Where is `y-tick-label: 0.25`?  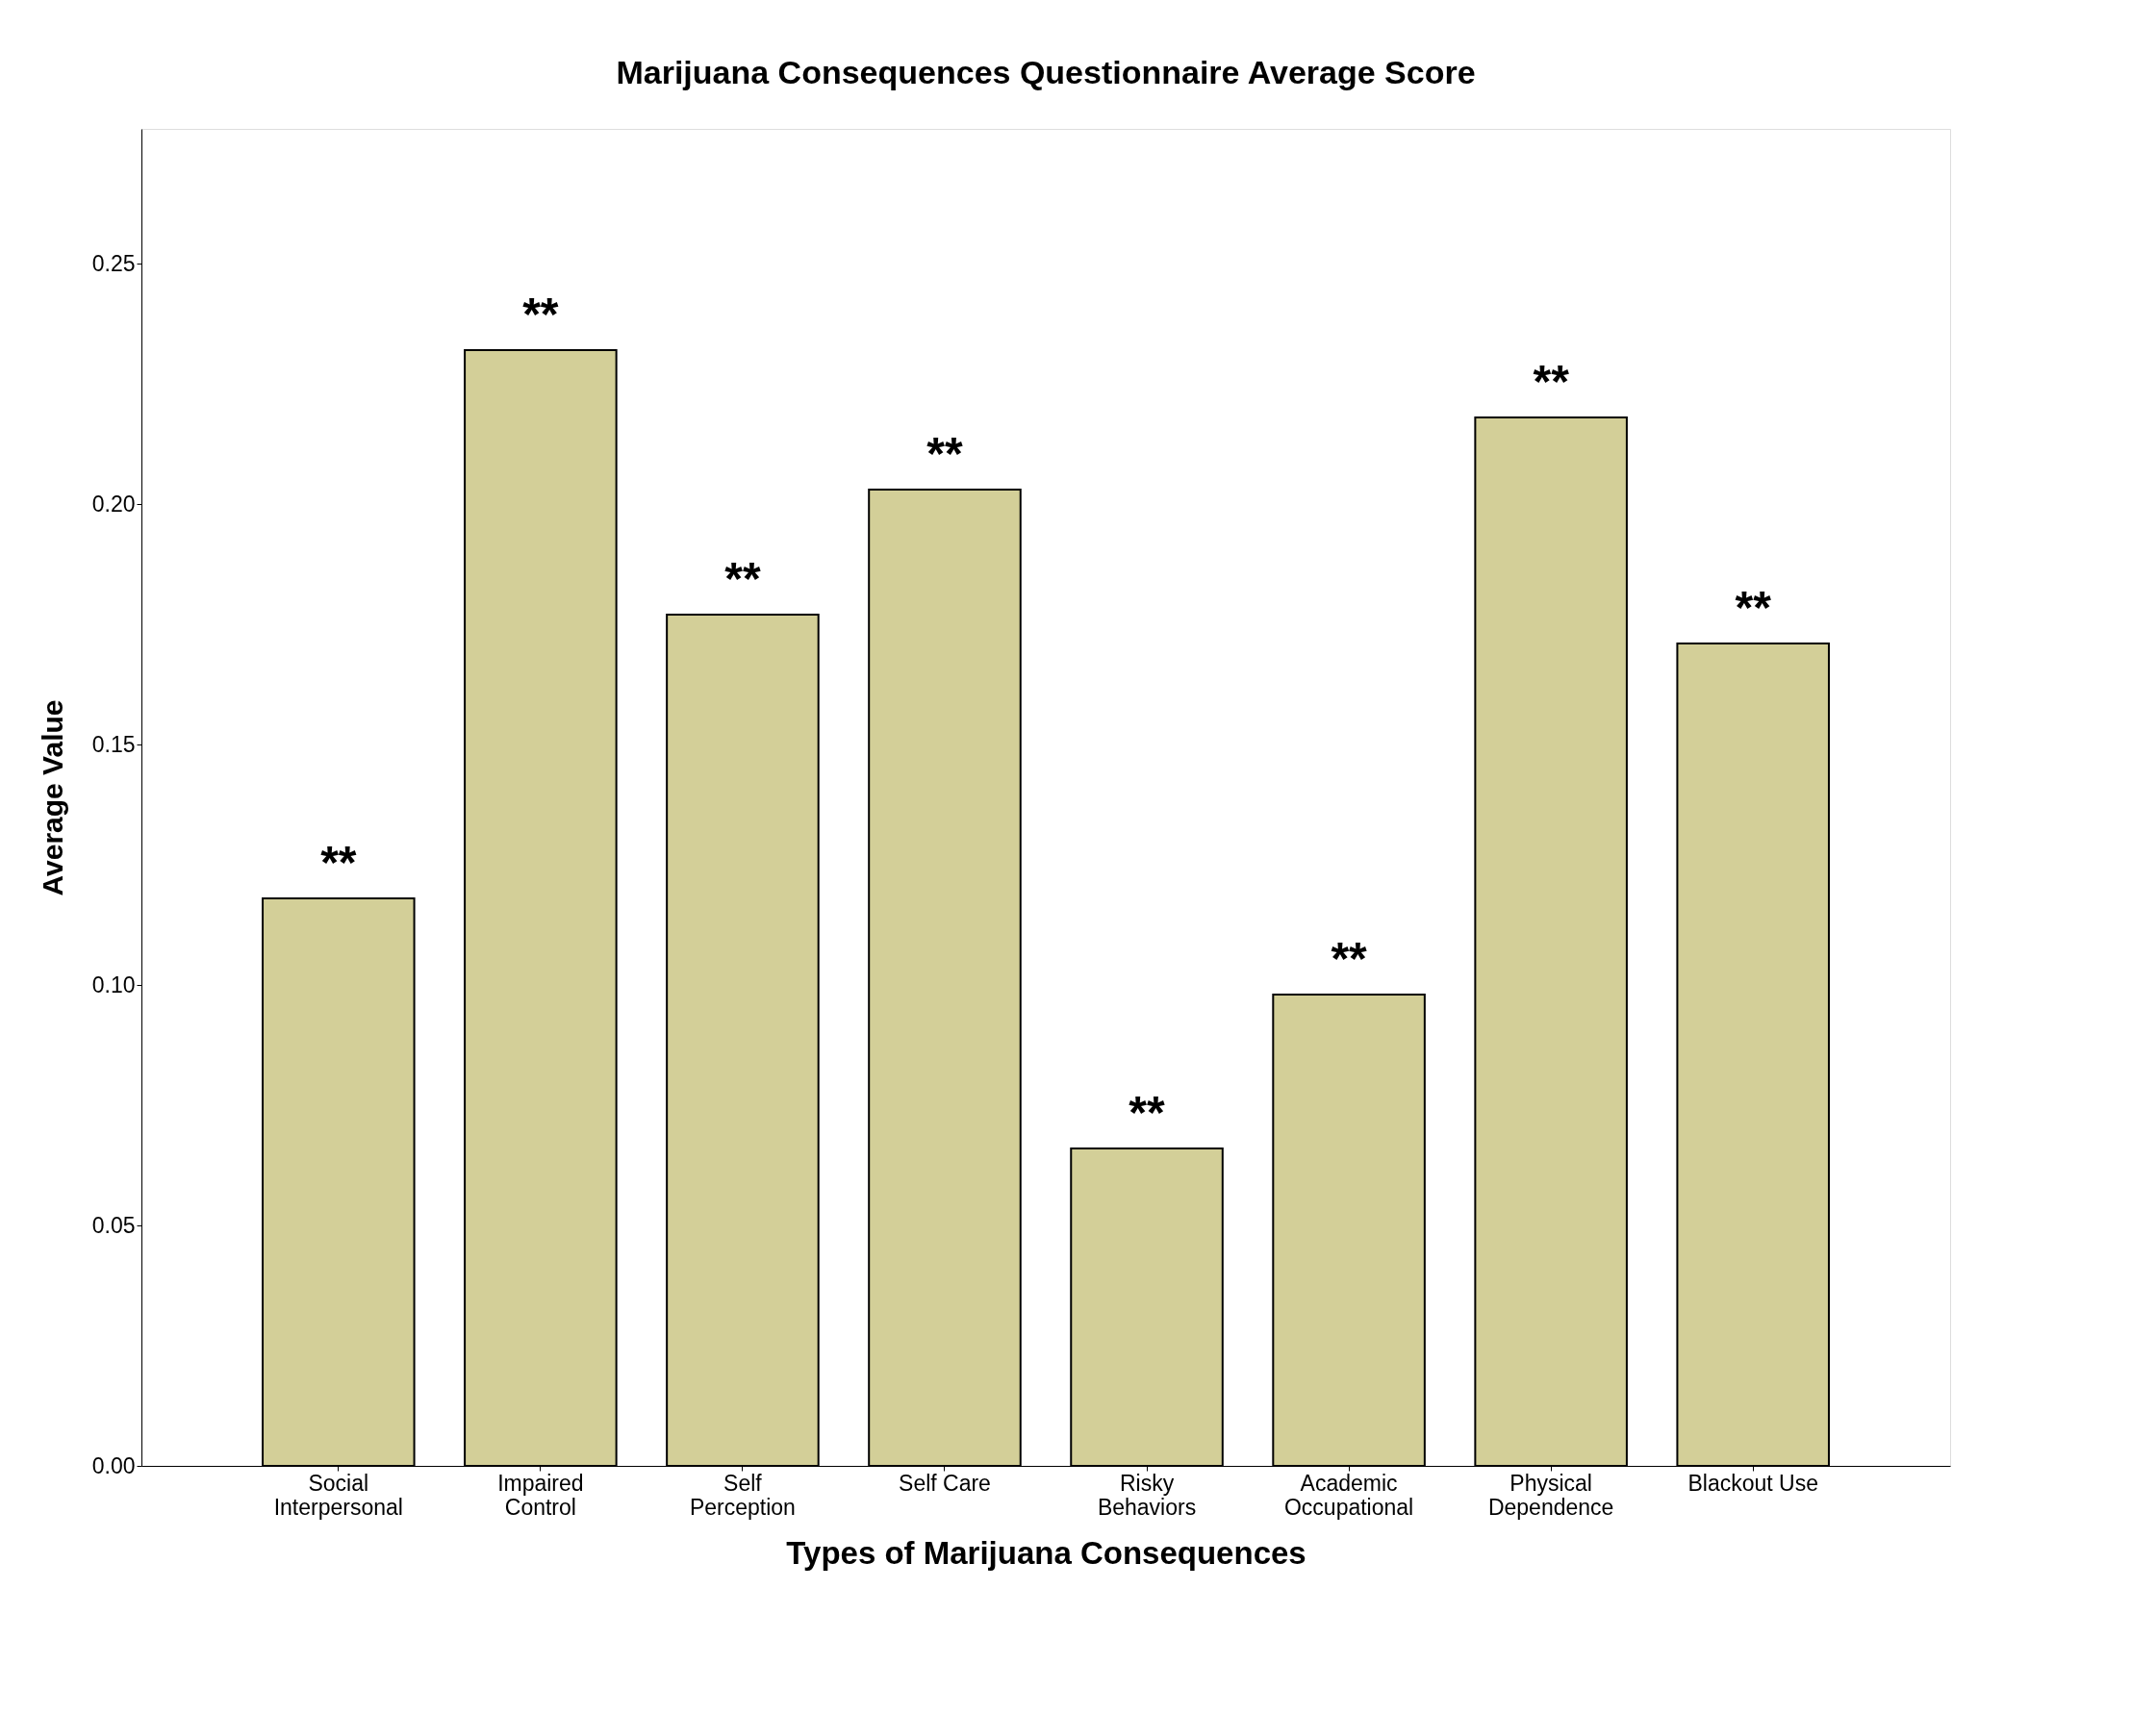 y-tick-label: 0.25 is located at coordinates (113, 263).